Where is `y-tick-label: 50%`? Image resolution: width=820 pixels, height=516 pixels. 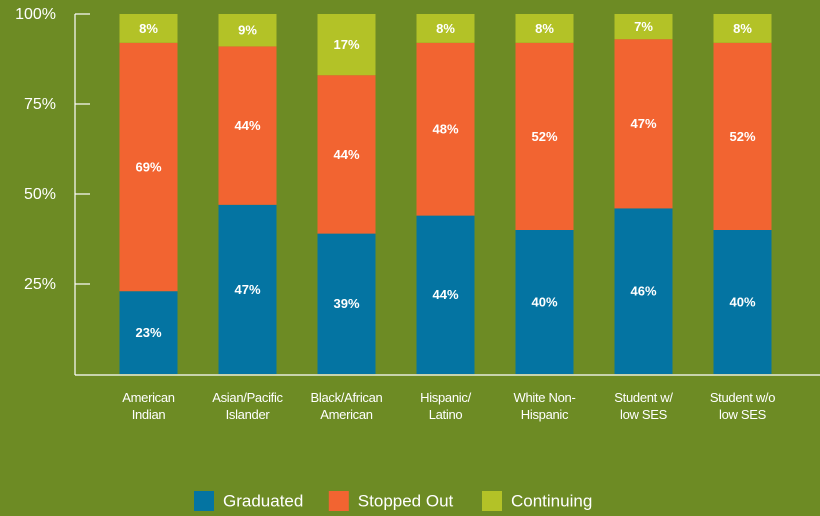 y-tick-label: 50% is located at coordinates (40, 194).